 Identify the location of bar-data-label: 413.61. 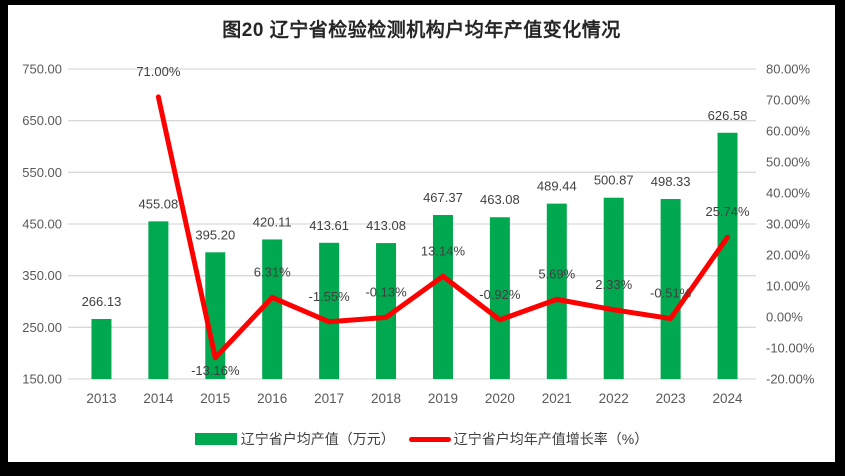
(329, 225).